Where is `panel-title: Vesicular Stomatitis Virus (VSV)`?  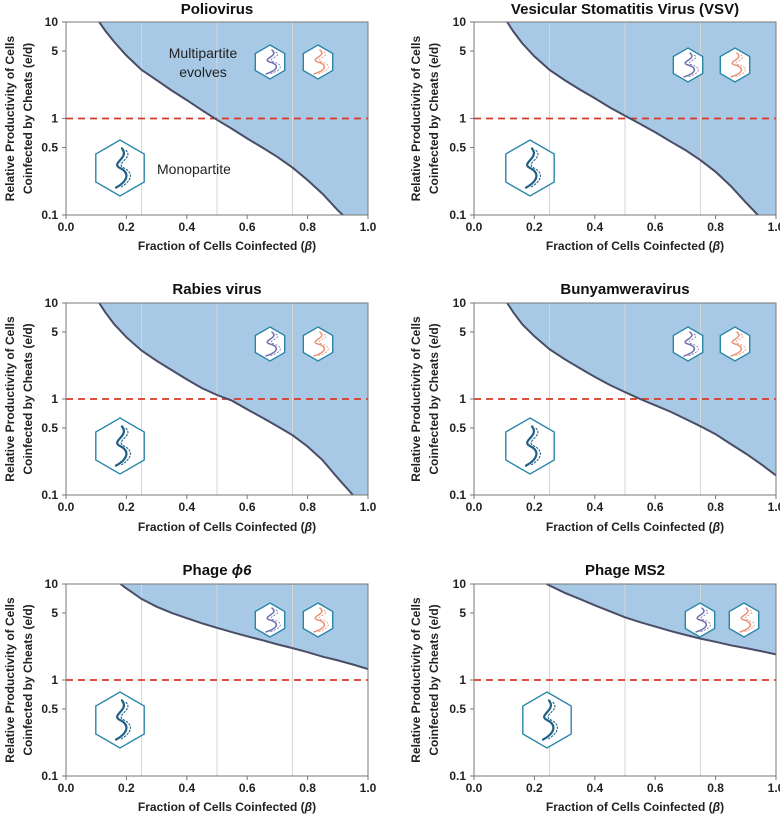 panel-title: Vesicular Stomatitis Virus (VSV) is located at coordinates (625, 9).